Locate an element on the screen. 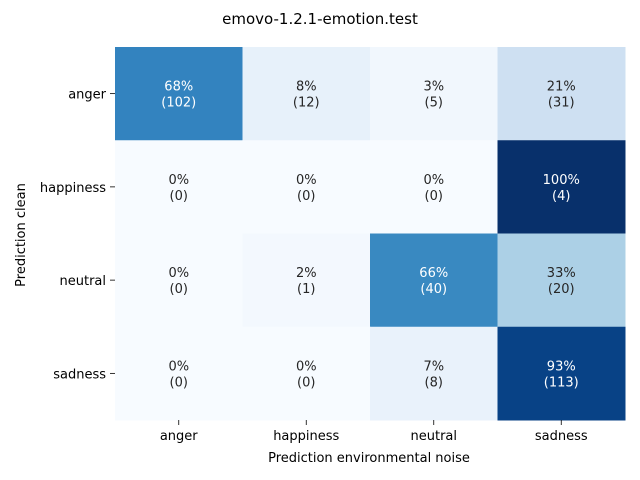  heatmap-cell-sadness-anger: 0%(0) is located at coordinates (179, 373).